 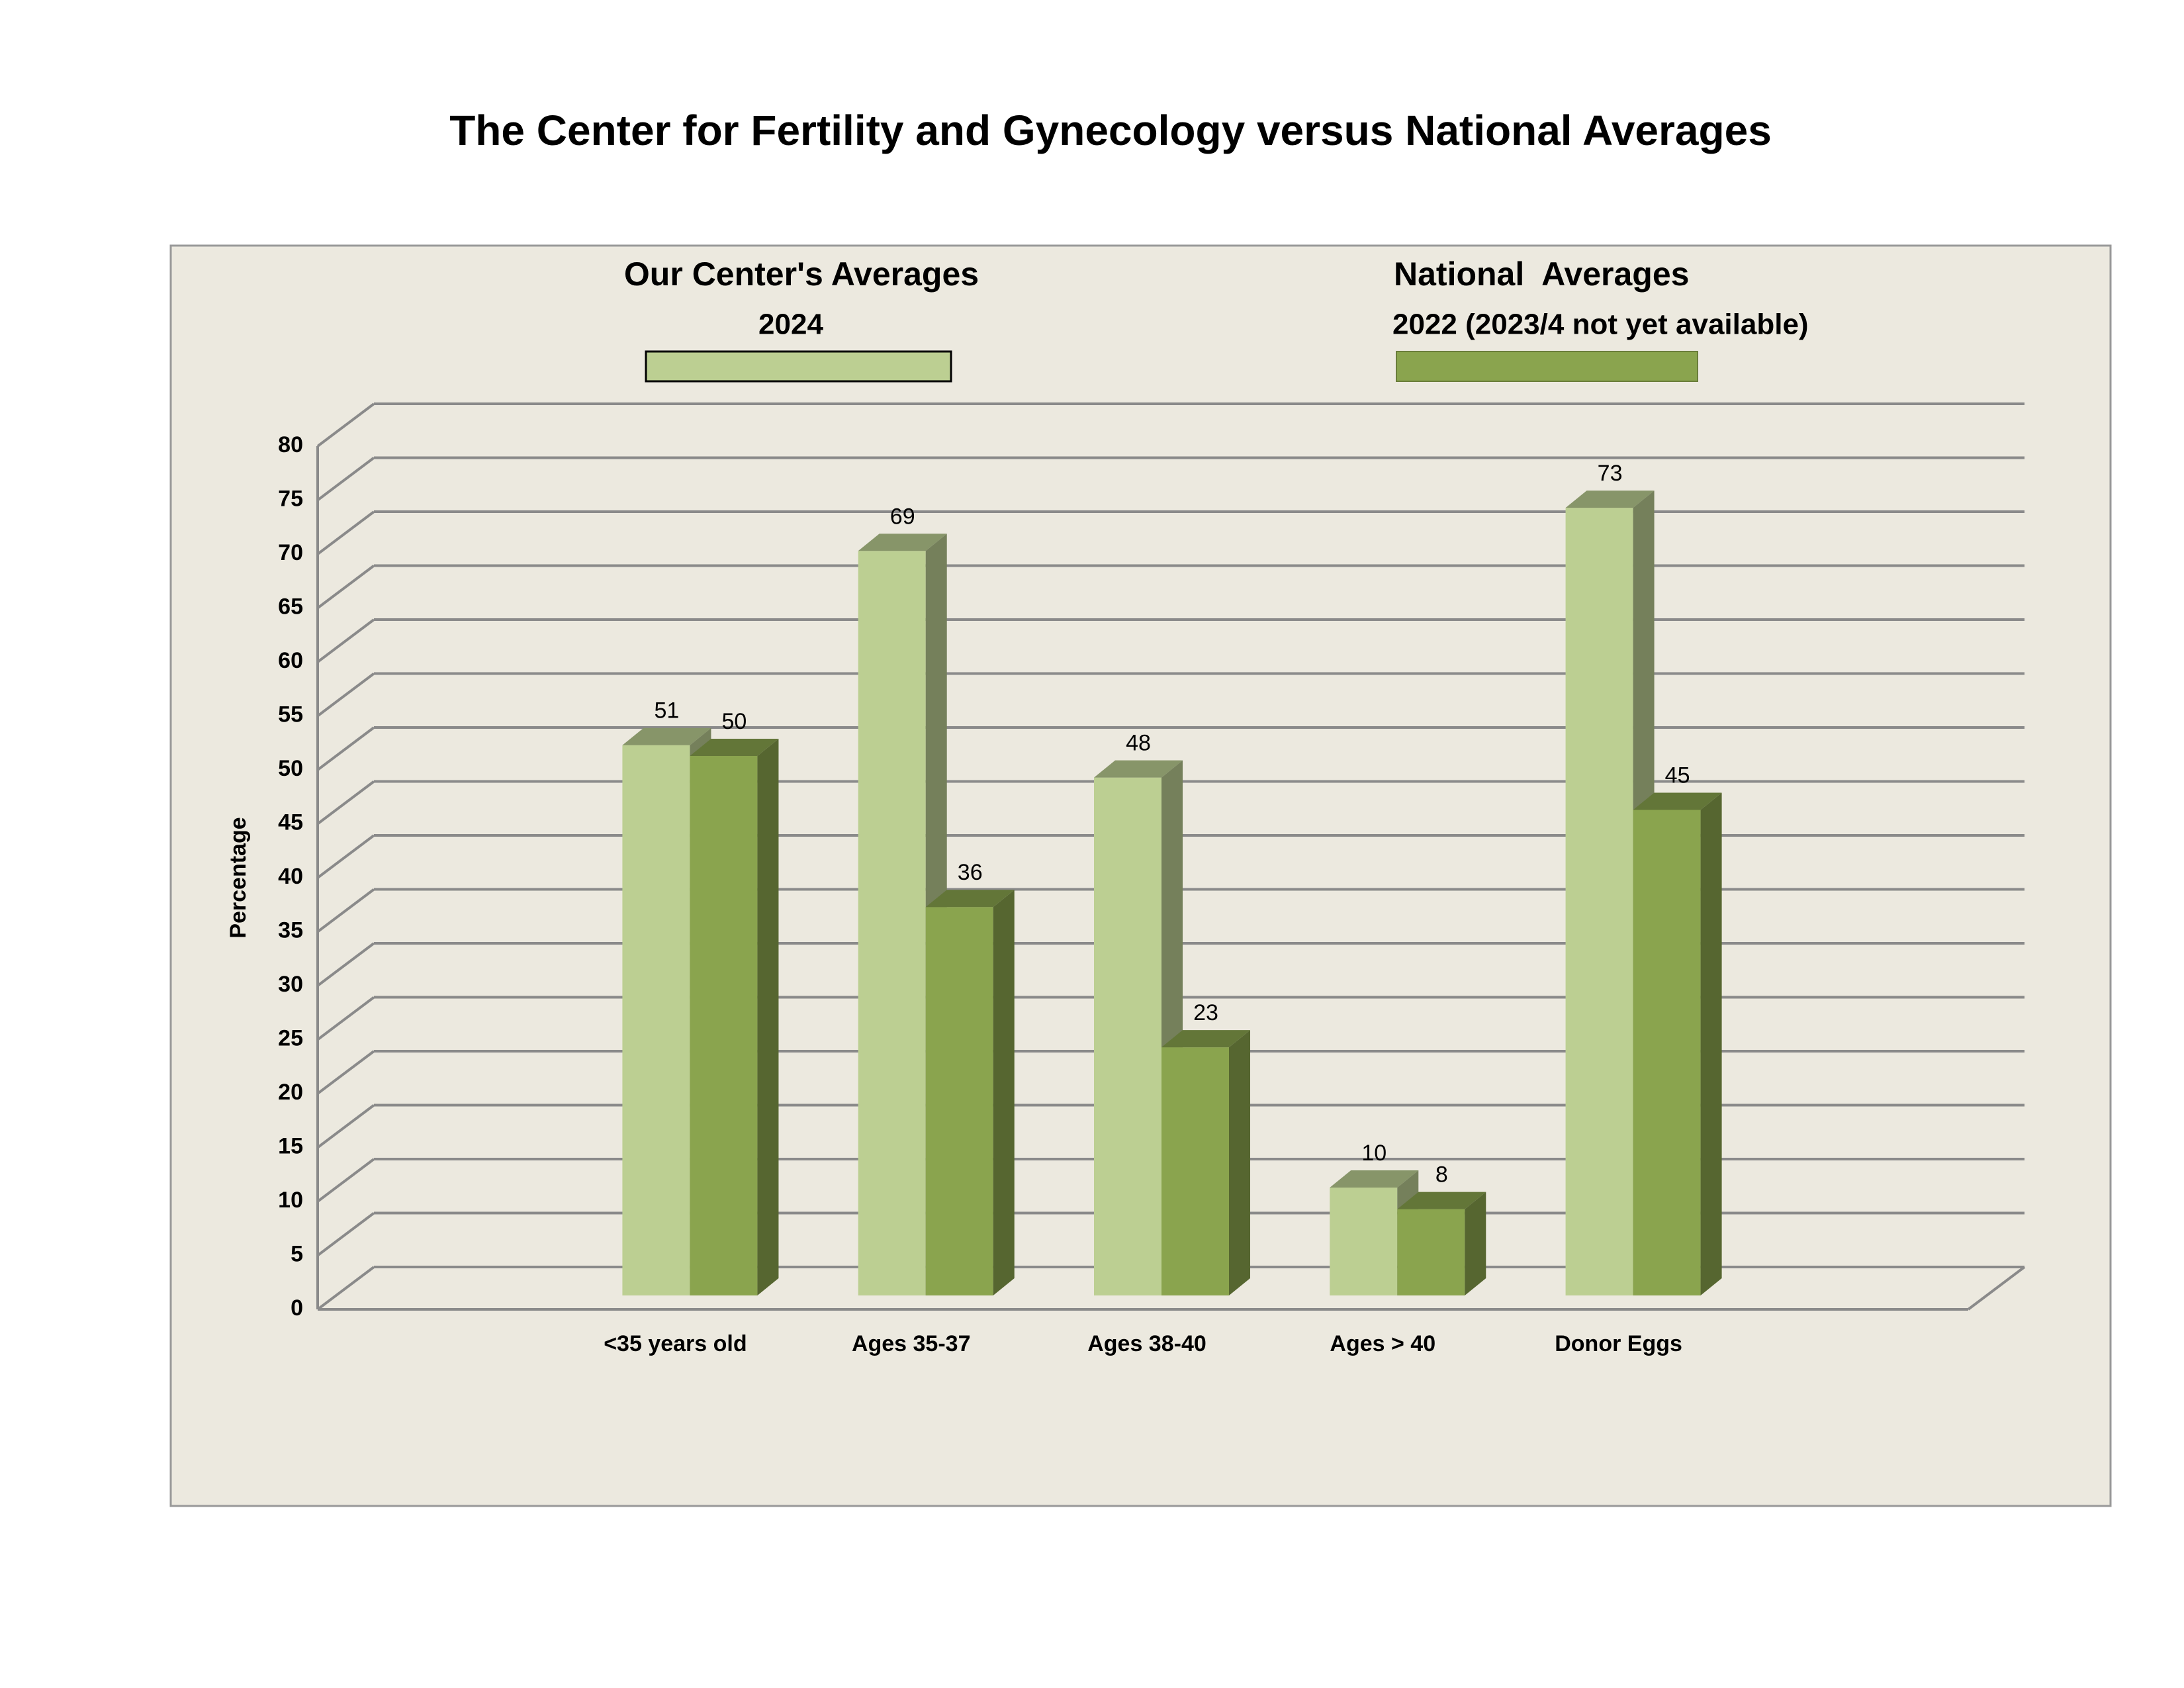 What do you see at coordinates (791, 324) in the screenshot?
I see `legend-sub: 2024` at bounding box center [791, 324].